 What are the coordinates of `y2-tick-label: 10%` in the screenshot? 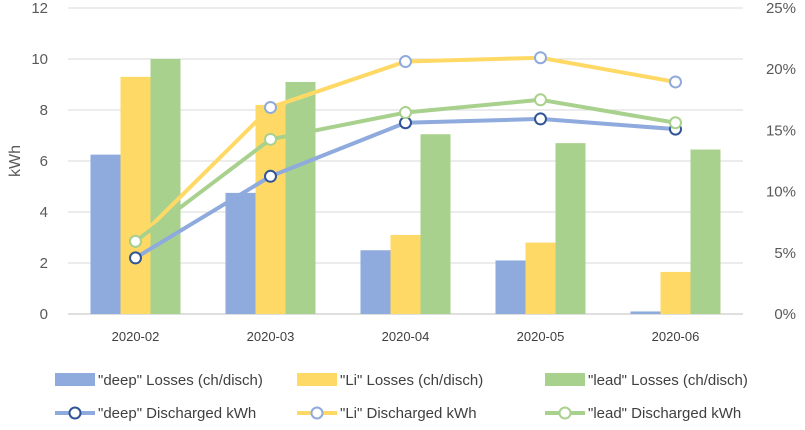 It's located at (781, 192).